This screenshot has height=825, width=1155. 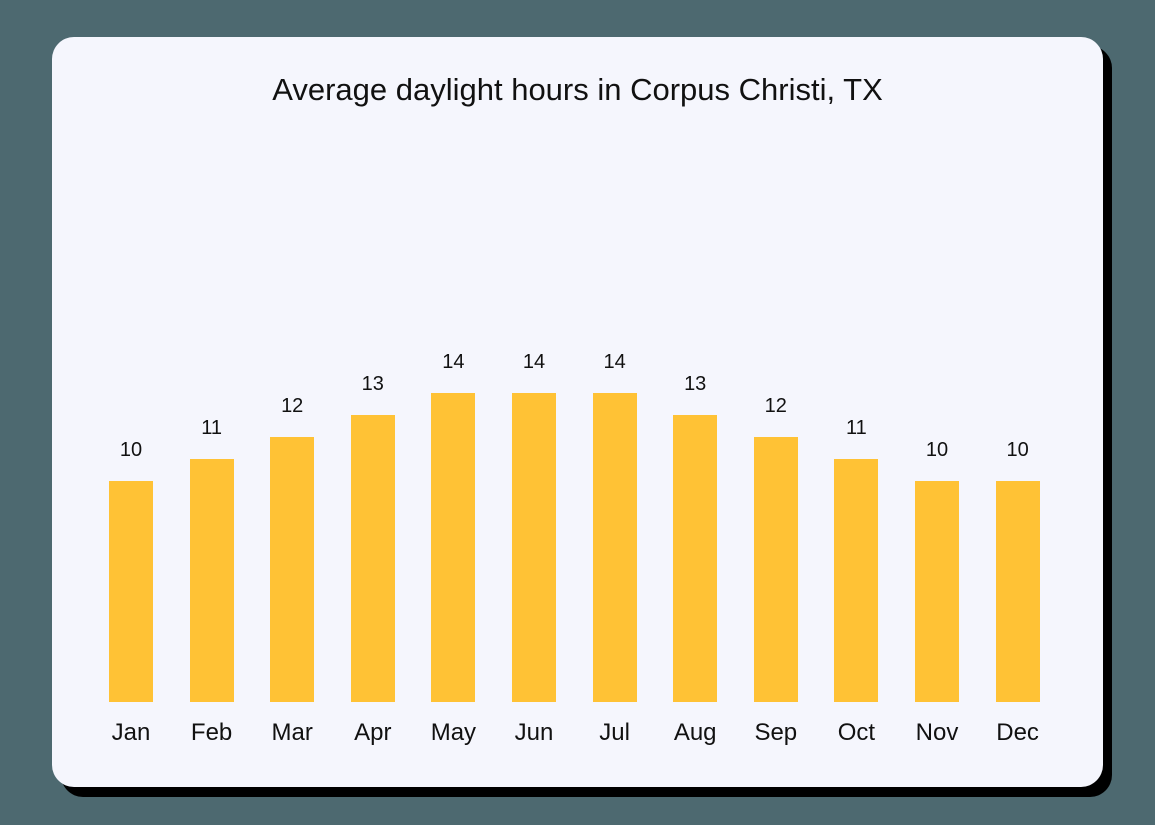 What do you see at coordinates (937, 450) in the screenshot?
I see `value-label-nov: 10` at bounding box center [937, 450].